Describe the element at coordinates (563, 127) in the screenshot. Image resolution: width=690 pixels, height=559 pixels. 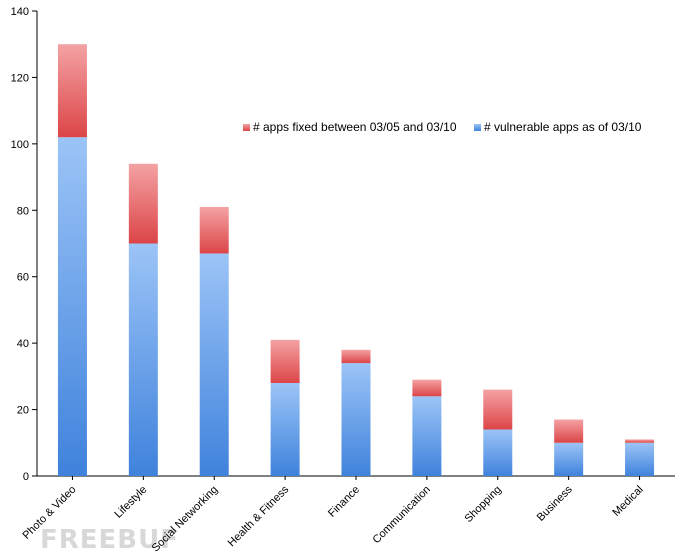
I see `legend-label: # vulnerable apps as of 03/10` at that location.